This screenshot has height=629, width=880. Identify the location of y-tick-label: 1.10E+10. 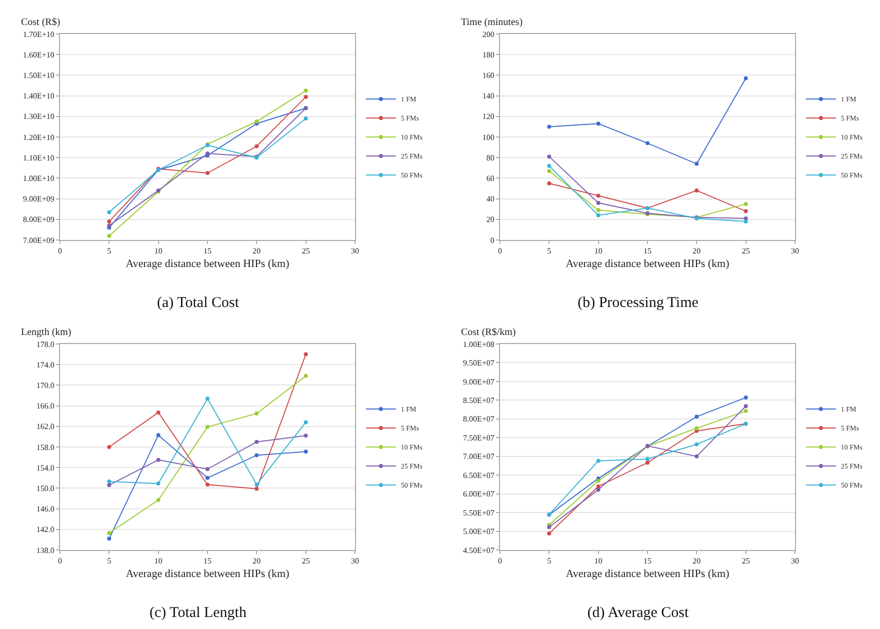
(38, 157).